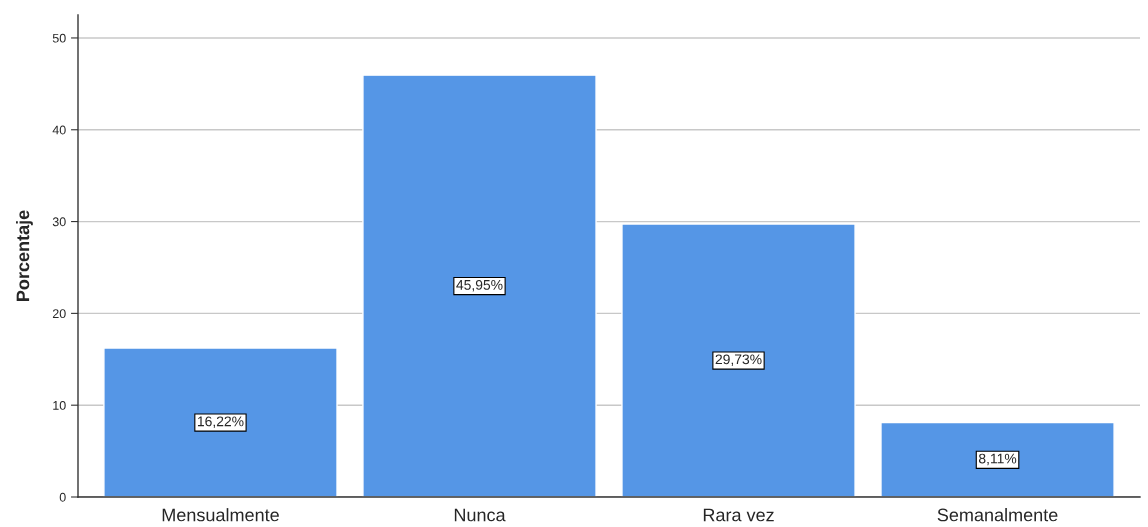  What do you see at coordinates (738, 515) in the screenshot?
I see `x-tick-label: Rara vez` at bounding box center [738, 515].